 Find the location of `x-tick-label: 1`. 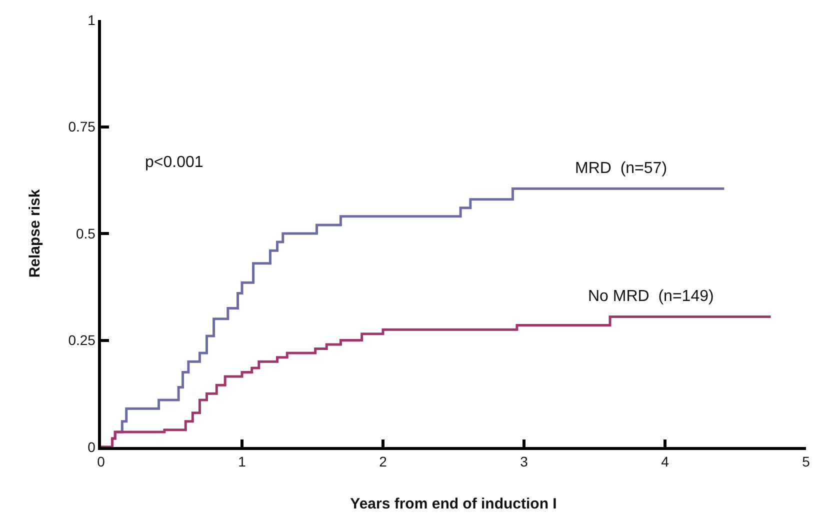

x-tick-label: 1 is located at coordinates (242, 462).